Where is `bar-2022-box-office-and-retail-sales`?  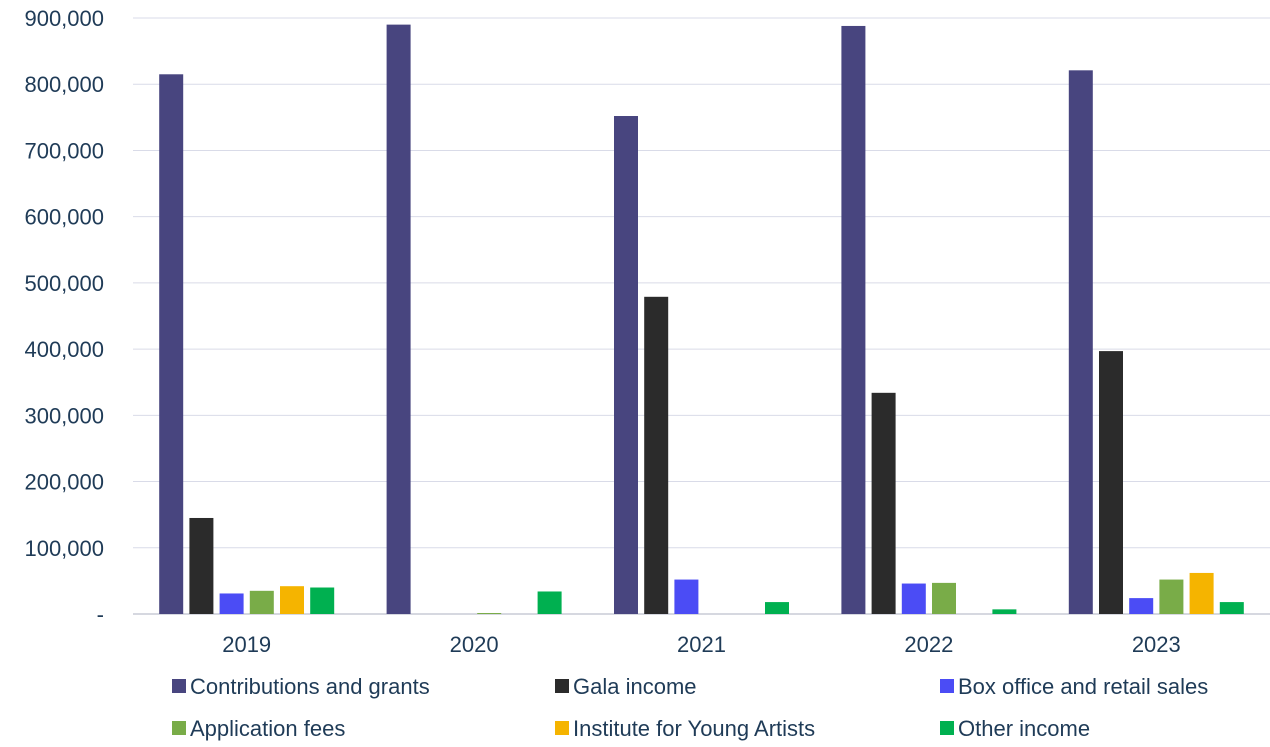 bar-2022-box-office-and-retail-sales is located at coordinates (913, 598).